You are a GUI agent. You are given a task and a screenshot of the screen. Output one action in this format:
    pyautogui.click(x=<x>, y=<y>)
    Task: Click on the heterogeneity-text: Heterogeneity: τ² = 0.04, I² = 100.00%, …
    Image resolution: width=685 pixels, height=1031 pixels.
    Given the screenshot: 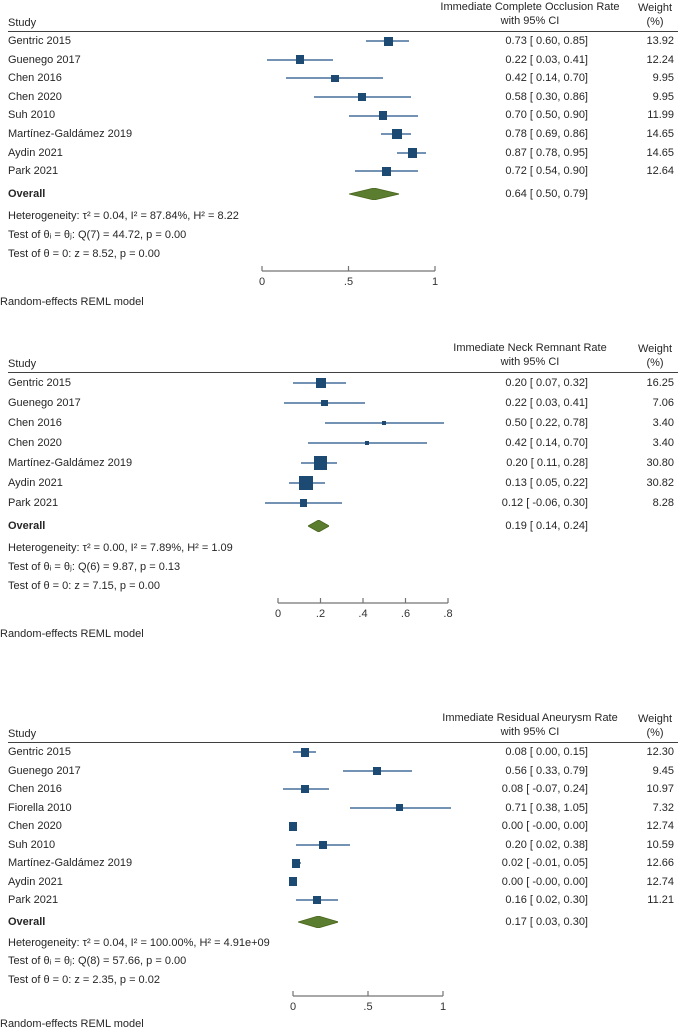 What is the action you would take?
    pyautogui.click(x=139, y=942)
    